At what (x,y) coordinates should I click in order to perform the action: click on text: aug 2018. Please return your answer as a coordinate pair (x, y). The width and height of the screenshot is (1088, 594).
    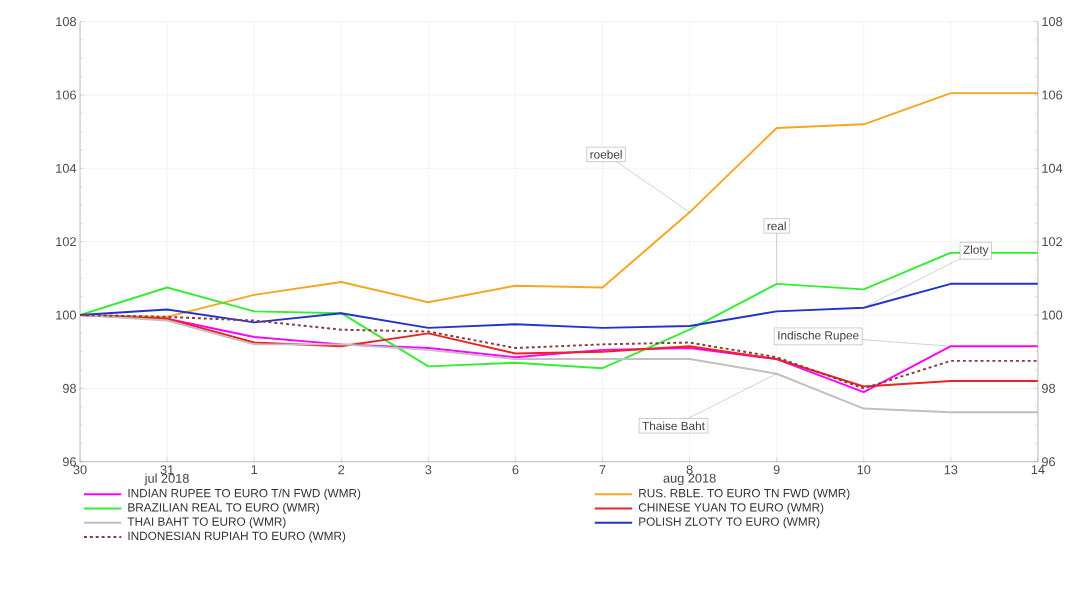
    Looking at the image, I should click on (689, 479).